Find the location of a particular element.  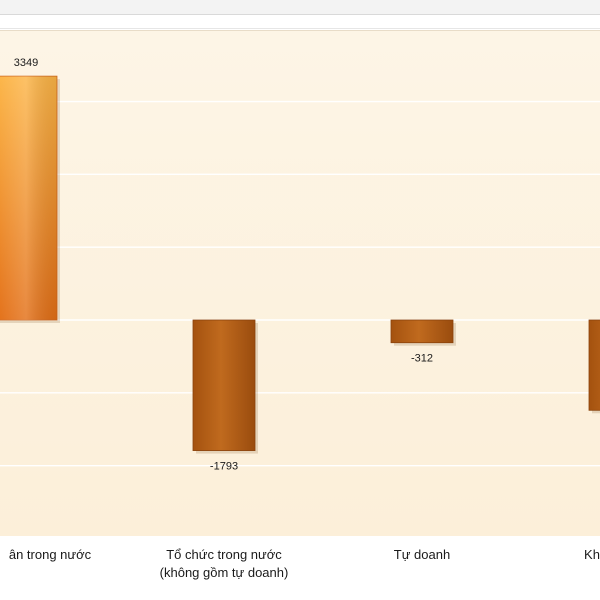

category-label-ca-nhan: ân trong nước is located at coordinates (50, 554).